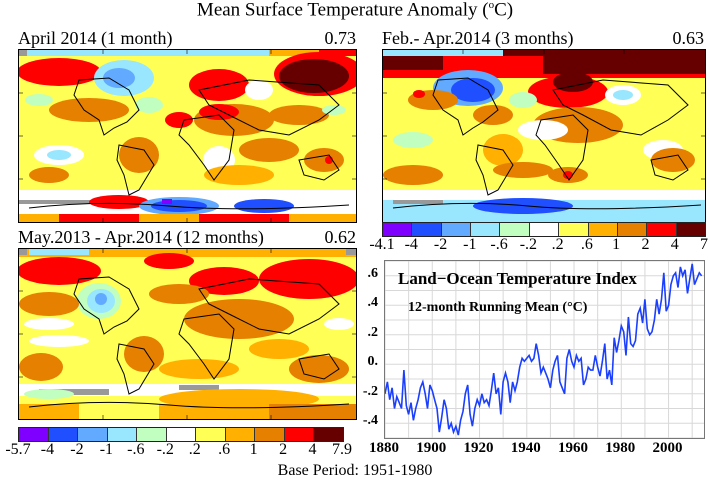 The height and width of the screenshot is (483, 710). Describe the element at coordinates (478, 448) in the screenshot. I see `x-tick-label: 1920` at that location.